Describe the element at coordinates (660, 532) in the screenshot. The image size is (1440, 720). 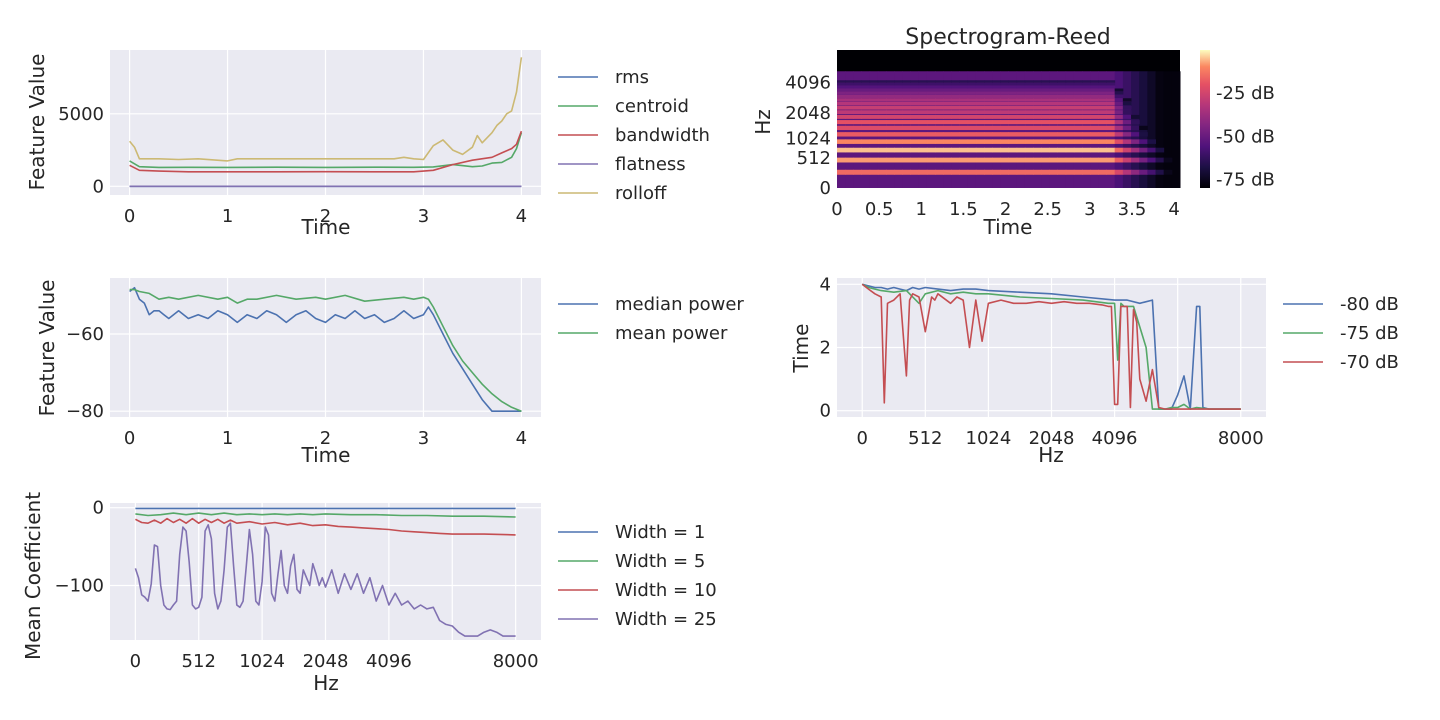
I see `legend-label: Width = 1` at that location.